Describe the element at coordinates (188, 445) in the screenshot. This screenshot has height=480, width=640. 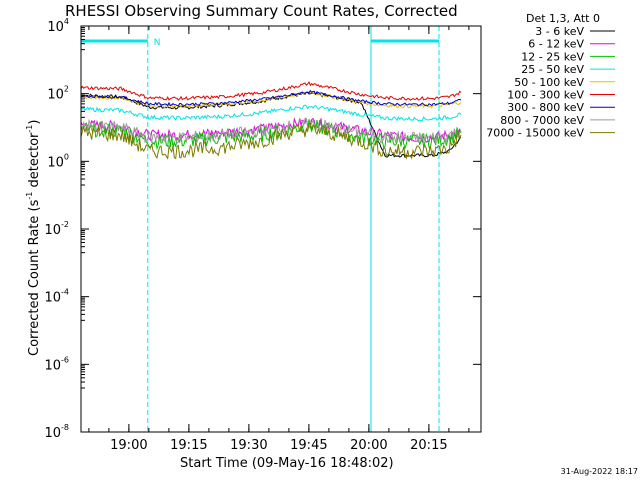
I see `x-tick-label: 19:15` at that location.